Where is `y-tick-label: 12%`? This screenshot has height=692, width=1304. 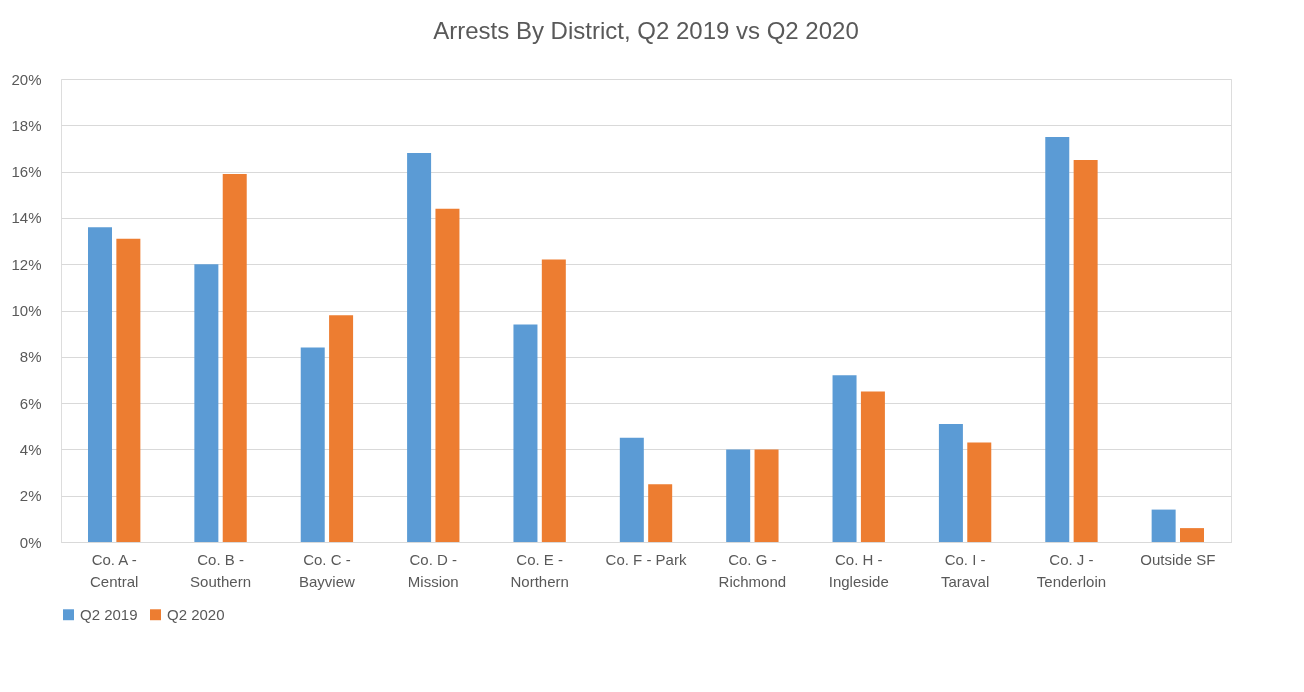 y-tick-label: 12% is located at coordinates (26, 264).